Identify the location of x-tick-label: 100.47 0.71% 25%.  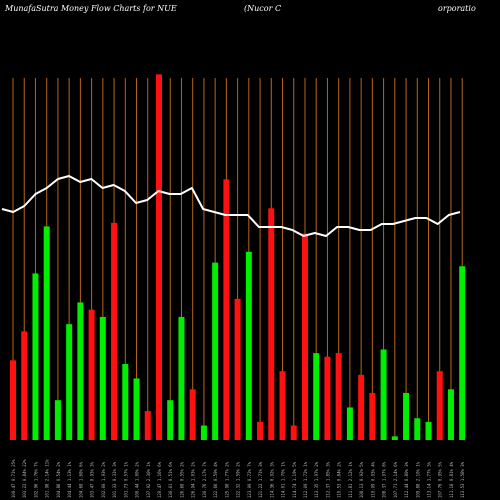
(13, 478).